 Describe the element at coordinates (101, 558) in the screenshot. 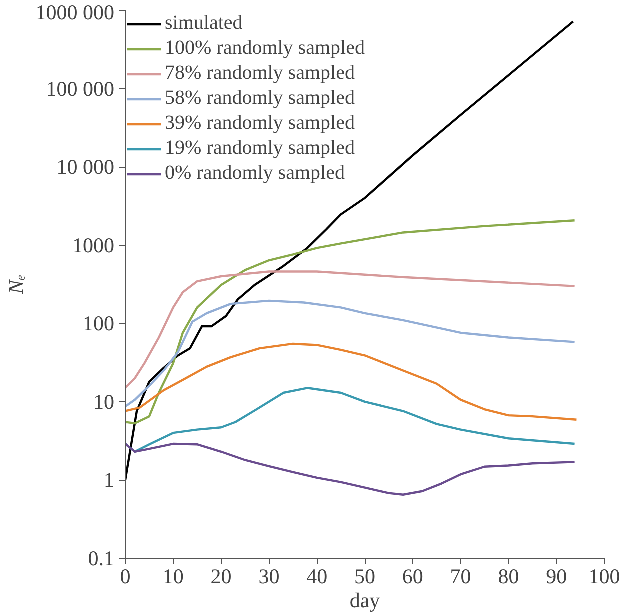

I see `y-tick-label: 0.1` at that location.